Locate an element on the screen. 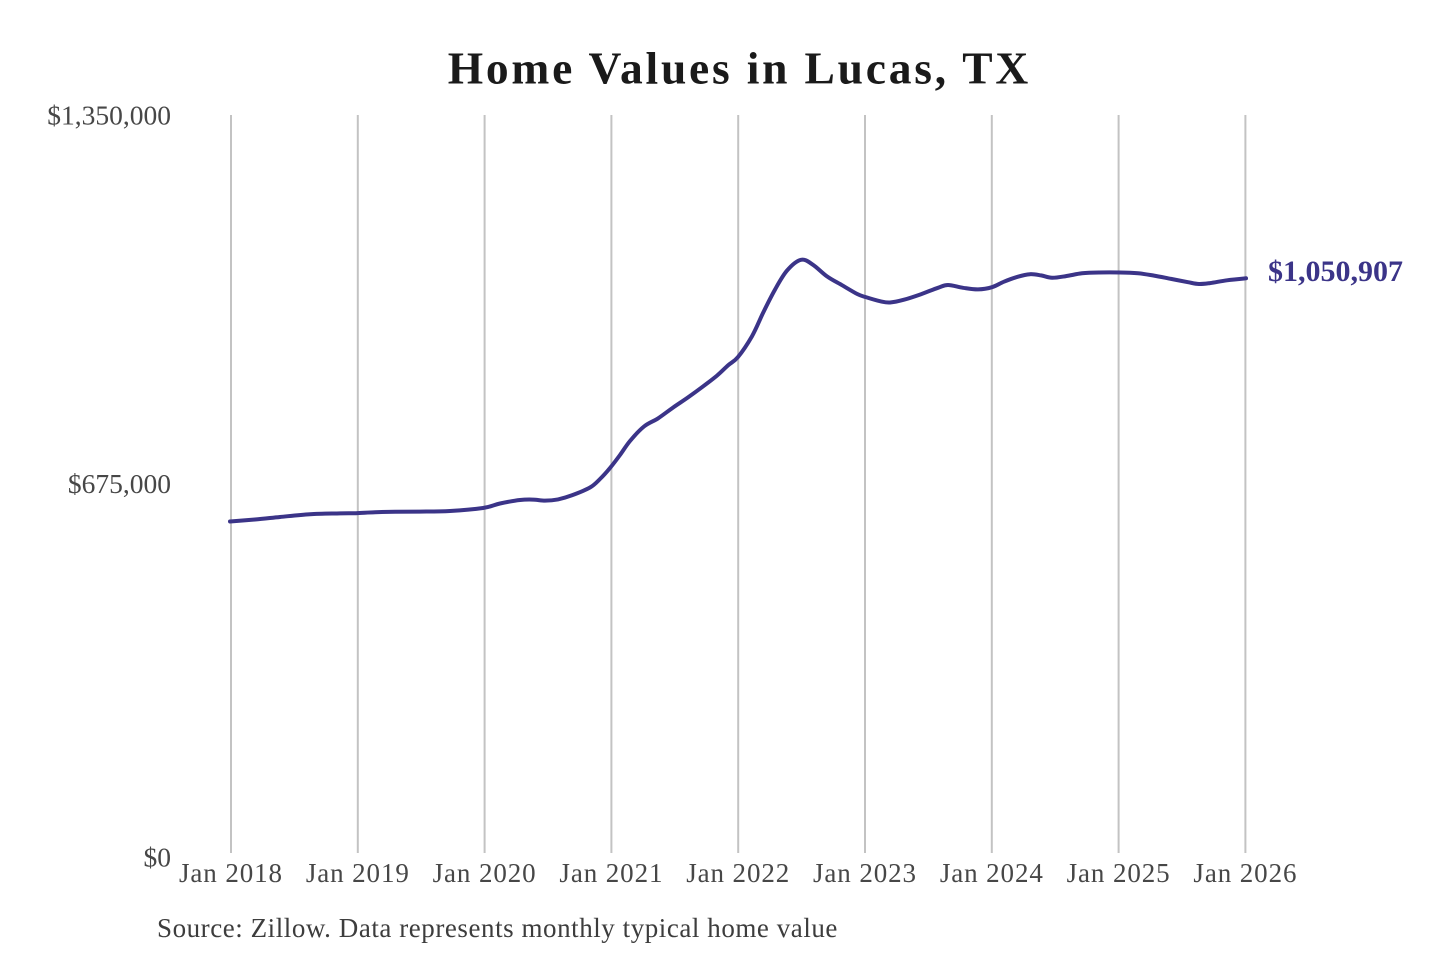 This screenshot has height=960, width=1440. svg-text: Jan 2022 is located at coordinates (738, 873).